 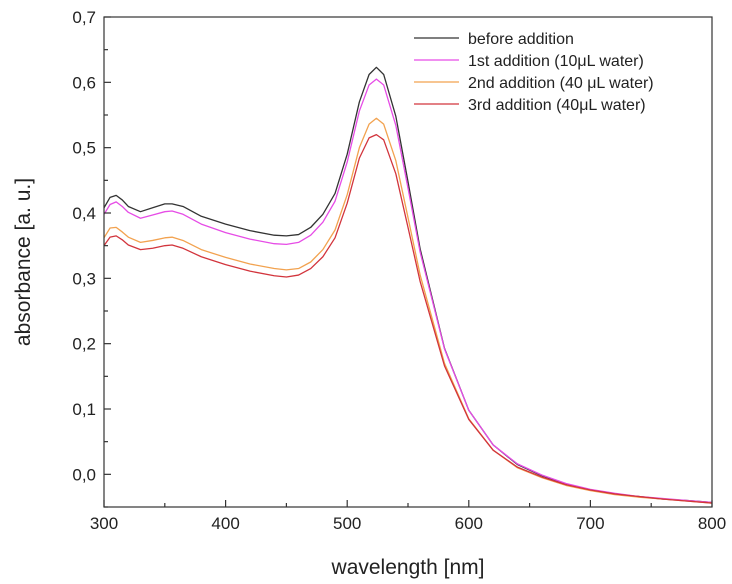 I want to click on legend-label-2: 1st addition (10μL water), so click(x=556, y=61).